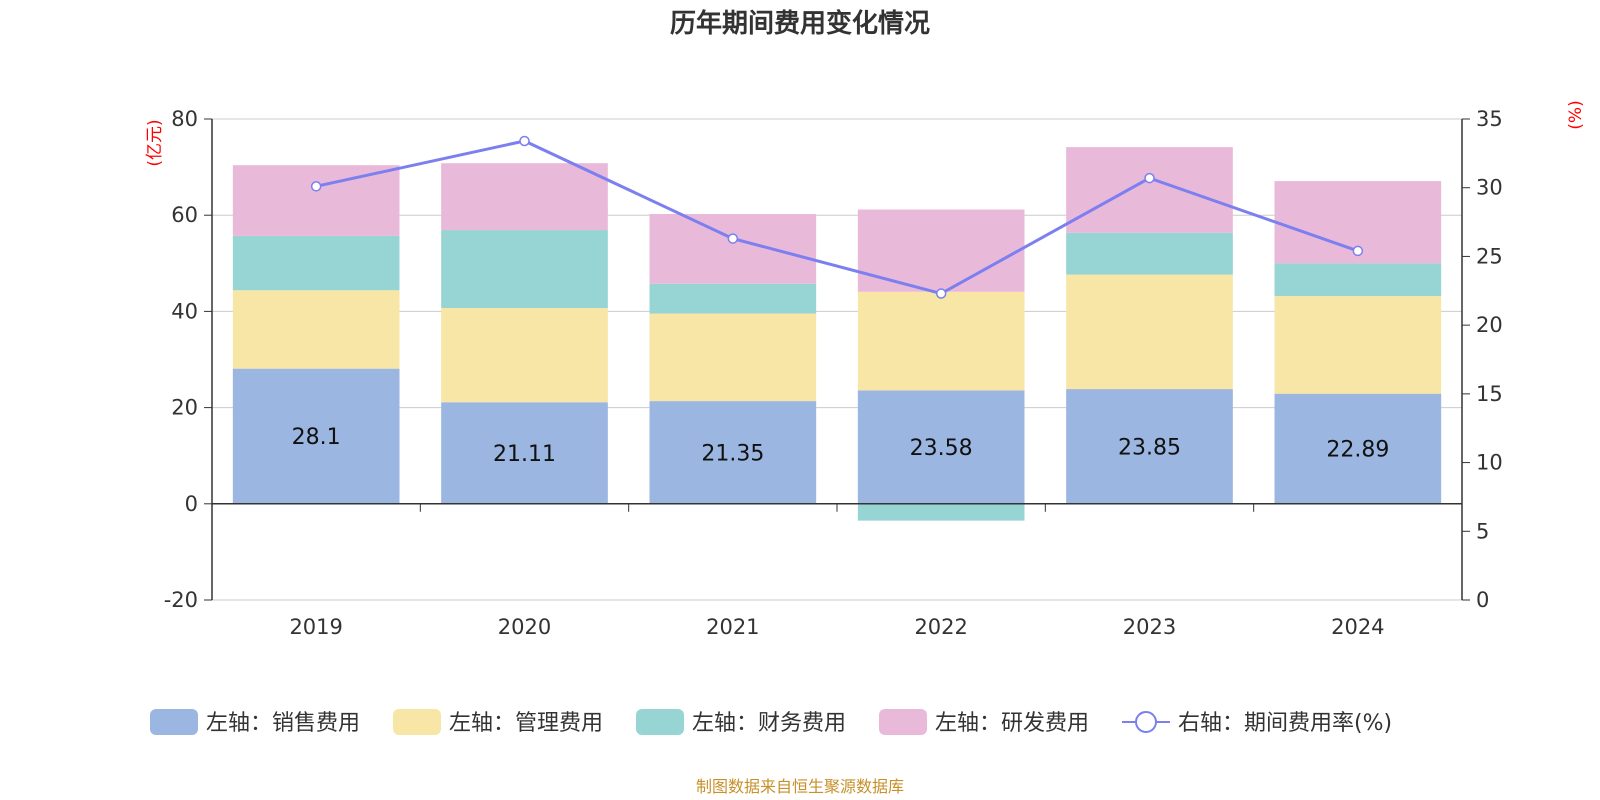 The width and height of the screenshot is (1600, 800). Describe the element at coordinates (841, 446) in the screenshot. I see `label-layer: 28.1 21.11 21.35 23.58 23.85 22.89` at that location.